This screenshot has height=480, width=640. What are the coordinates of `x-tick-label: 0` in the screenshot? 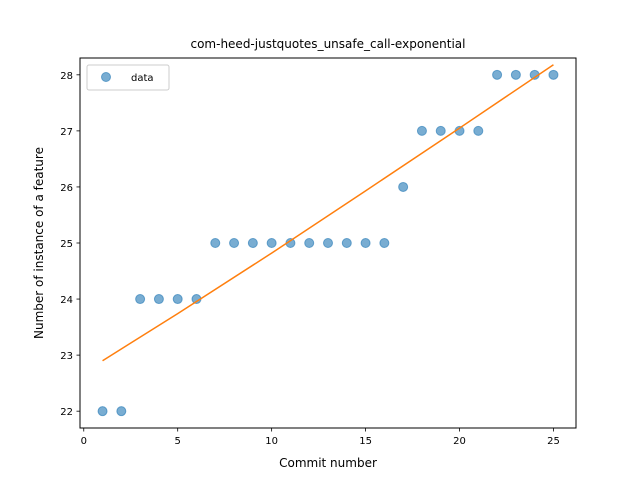 It's located at (84, 441).